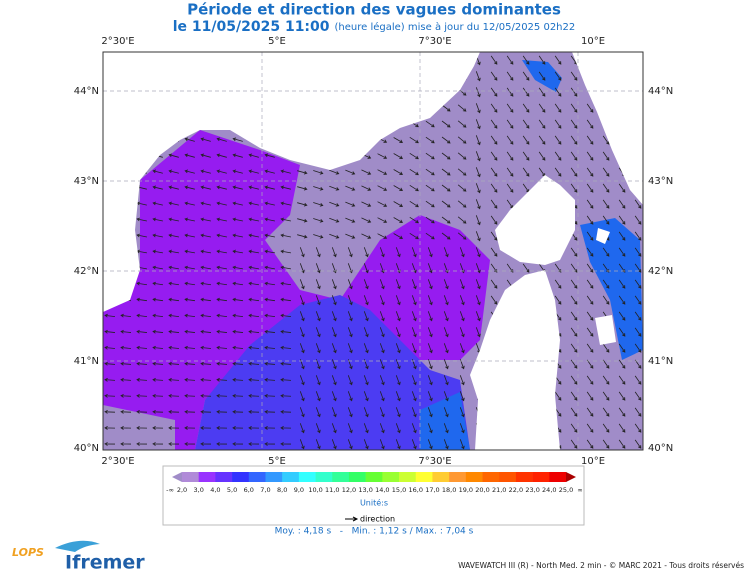 This screenshot has width=748, height=576. What do you see at coordinates (77, 546) in the screenshot?
I see `logo-fish` at bounding box center [77, 546].